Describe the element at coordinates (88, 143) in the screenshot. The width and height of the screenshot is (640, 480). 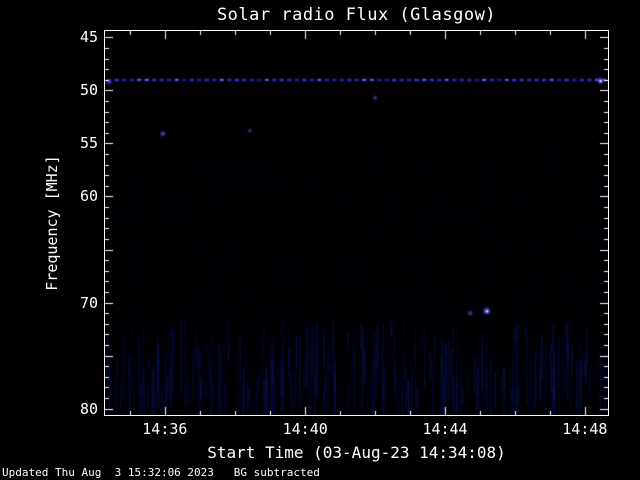
I see `y-tick-label: 55` at that location.